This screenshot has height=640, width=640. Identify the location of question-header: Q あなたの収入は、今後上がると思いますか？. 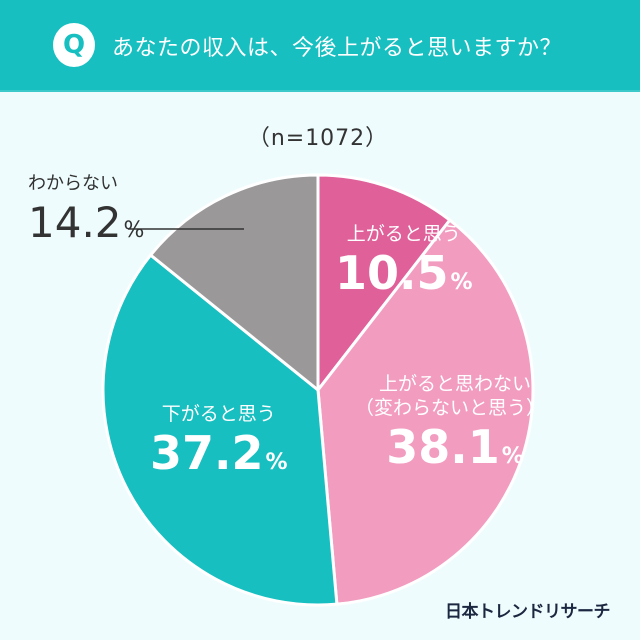
(320, 46).